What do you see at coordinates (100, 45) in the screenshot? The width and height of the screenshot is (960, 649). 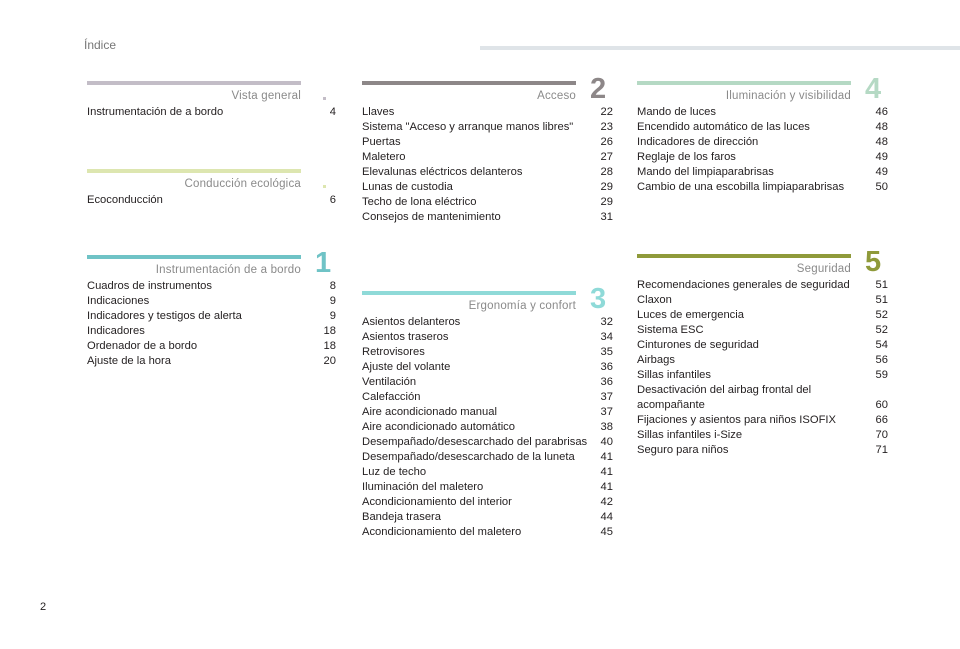 I see `page-header-title: Índice` at bounding box center [100, 45].